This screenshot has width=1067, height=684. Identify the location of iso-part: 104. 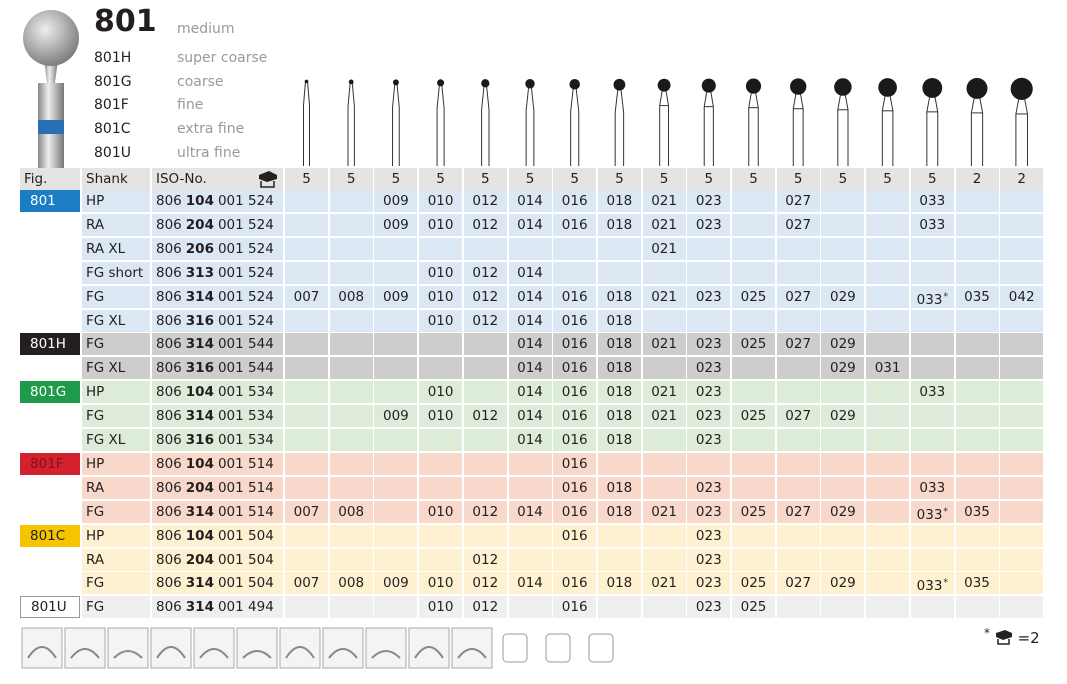
(199, 535).